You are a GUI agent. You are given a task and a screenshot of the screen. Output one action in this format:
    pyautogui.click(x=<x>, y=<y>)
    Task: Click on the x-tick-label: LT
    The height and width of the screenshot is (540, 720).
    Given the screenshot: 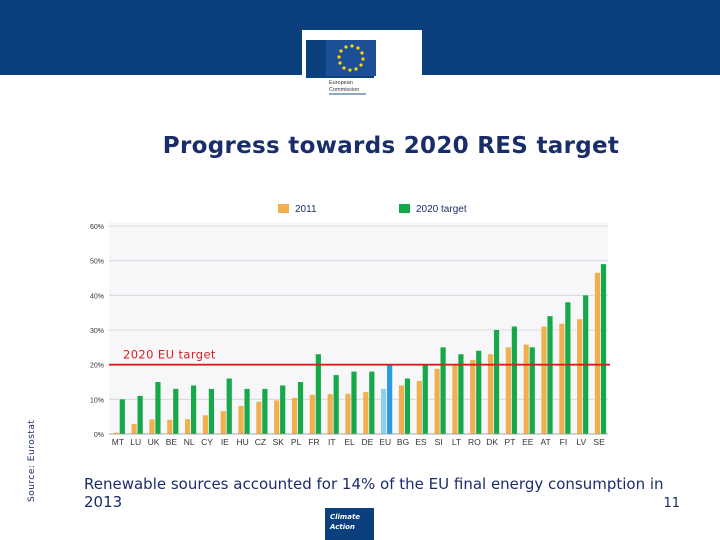 What is the action you would take?
    pyautogui.click(x=456, y=442)
    